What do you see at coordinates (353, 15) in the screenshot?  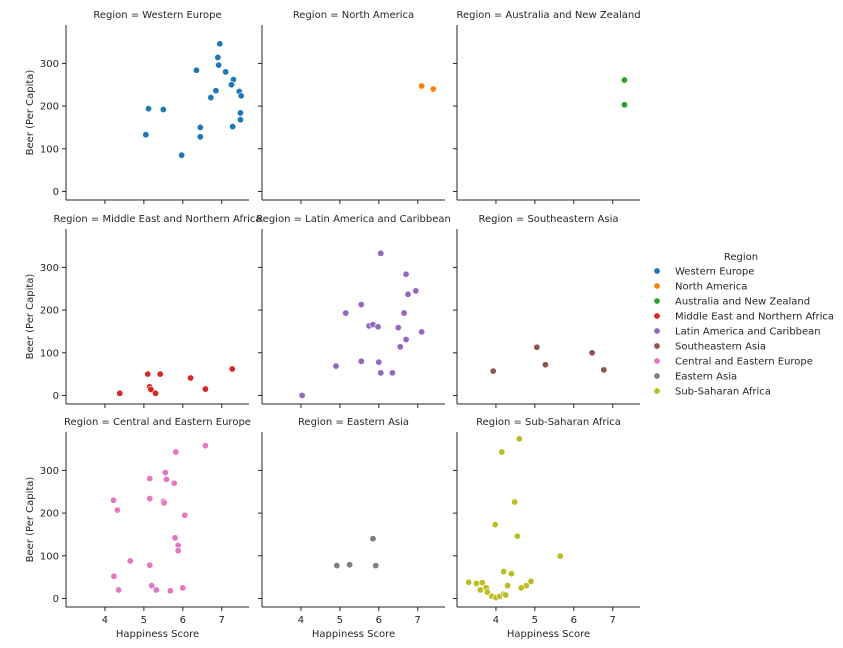 I see `facet-title: Region = North America` at bounding box center [353, 15].